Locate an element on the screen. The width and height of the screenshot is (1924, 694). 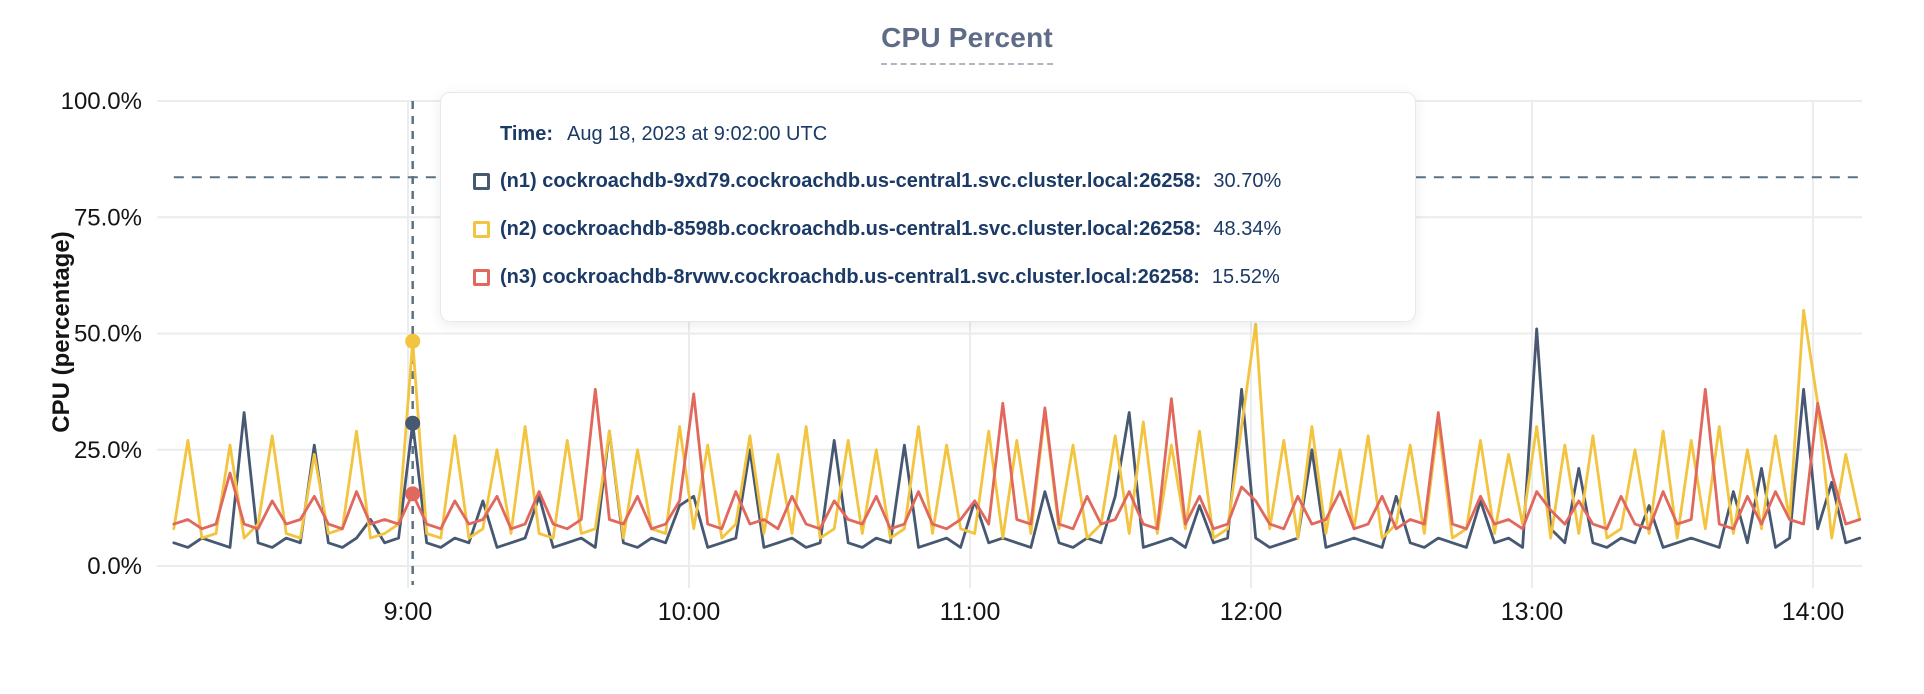
chart-title: CPU Percent is located at coordinates (967, 43).